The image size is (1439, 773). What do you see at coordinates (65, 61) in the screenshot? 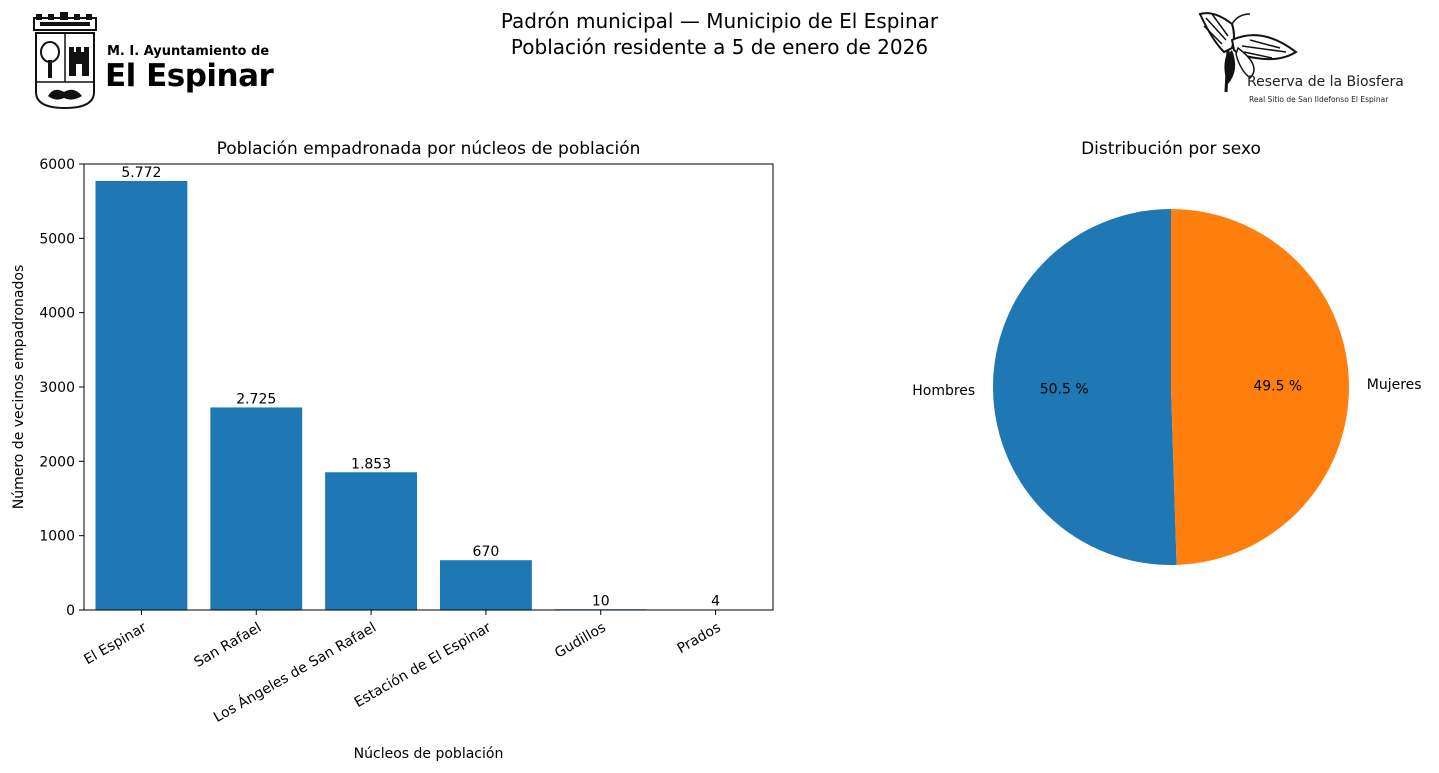
I see `ayuntamiento-coat-of-arms-logo` at bounding box center [65, 61].